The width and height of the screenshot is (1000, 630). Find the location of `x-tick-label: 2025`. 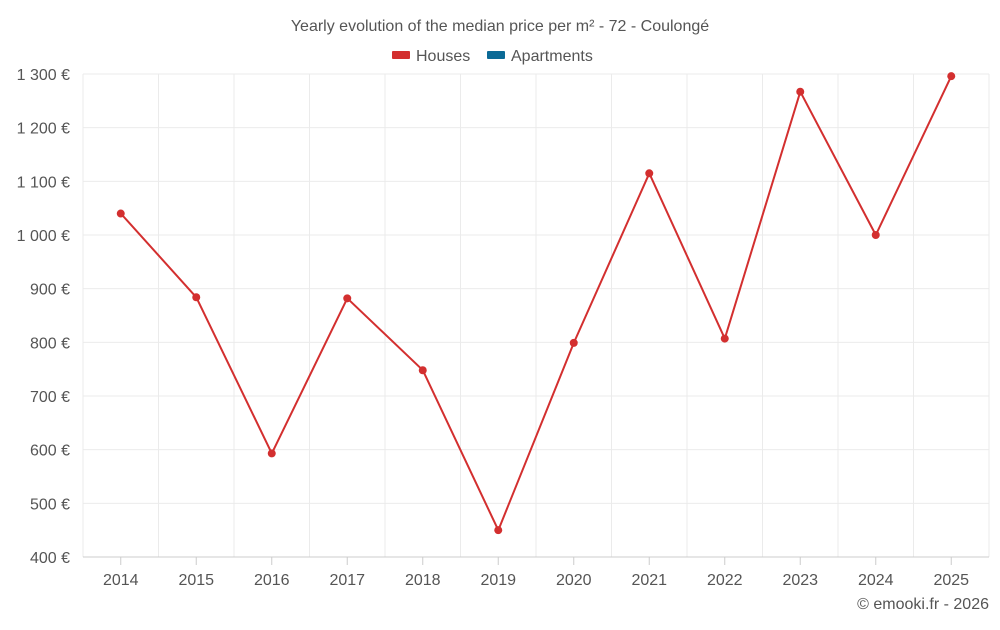

x-tick-label: 2025 is located at coordinates (951, 580).